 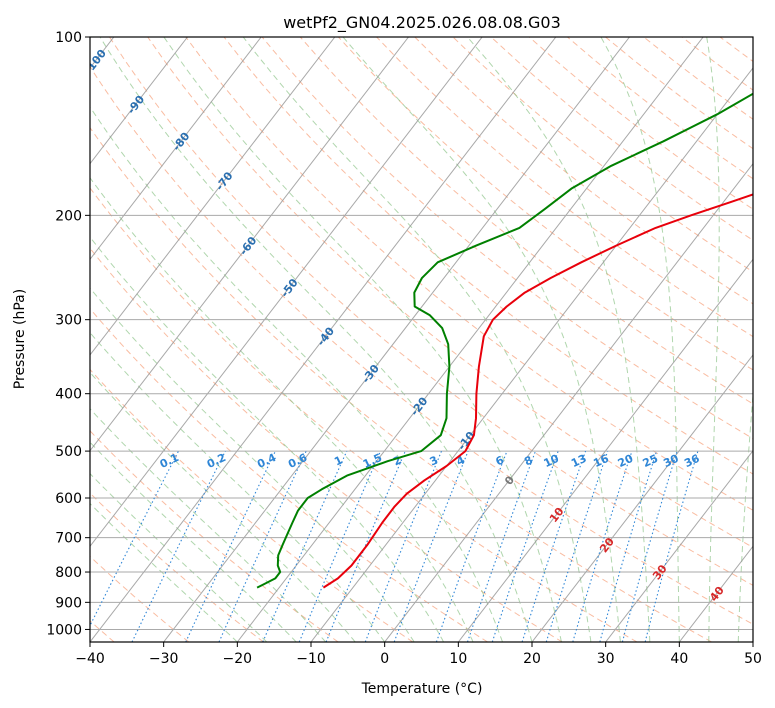 What do you see at coordinates (422, 689) in the screenshot?
I see `x-axis-label: Temperature (°C)` at bounding box center [422, 689].